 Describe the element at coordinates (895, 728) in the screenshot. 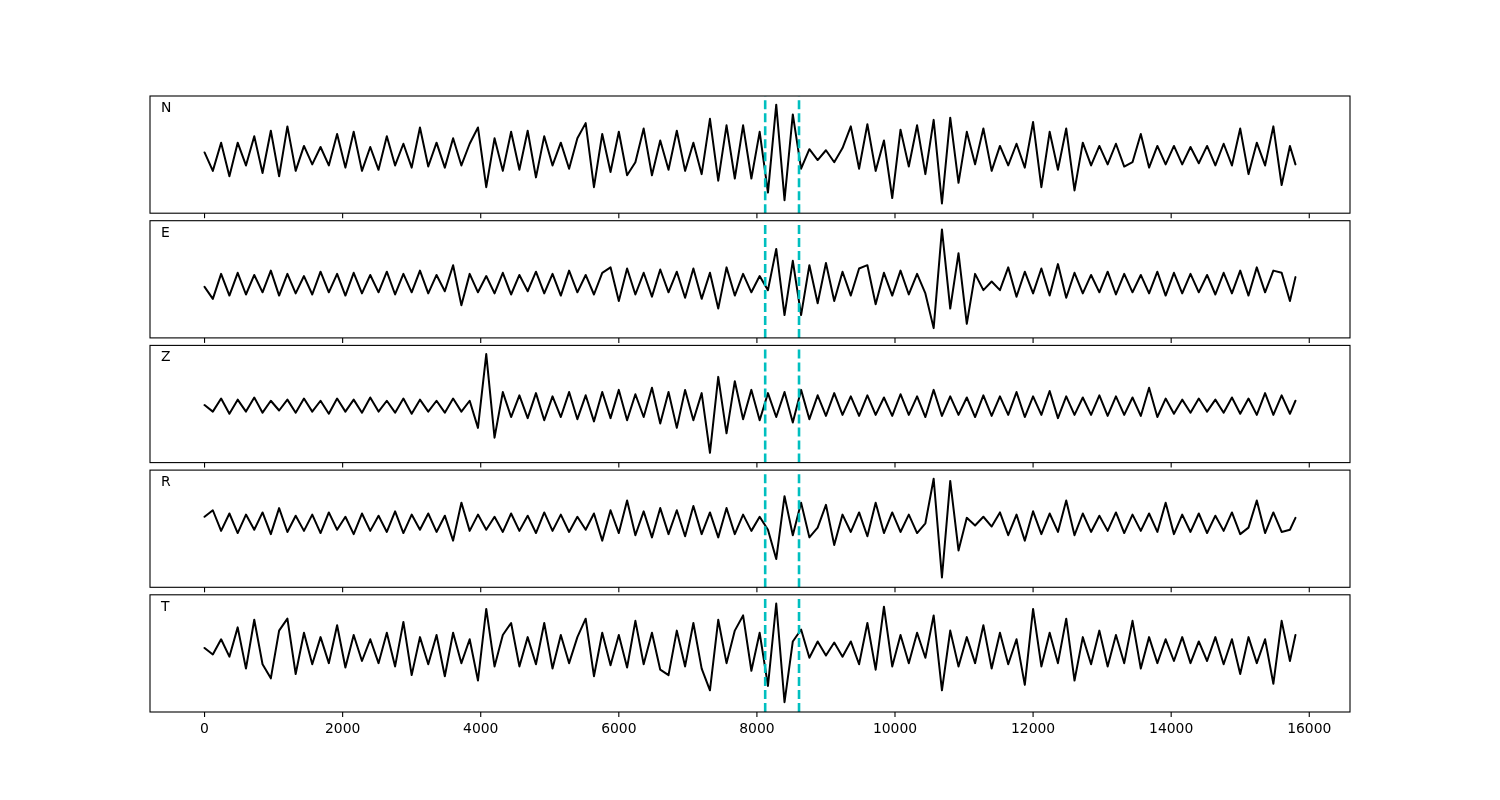

I see `x-tick-label: 10000` at that location.